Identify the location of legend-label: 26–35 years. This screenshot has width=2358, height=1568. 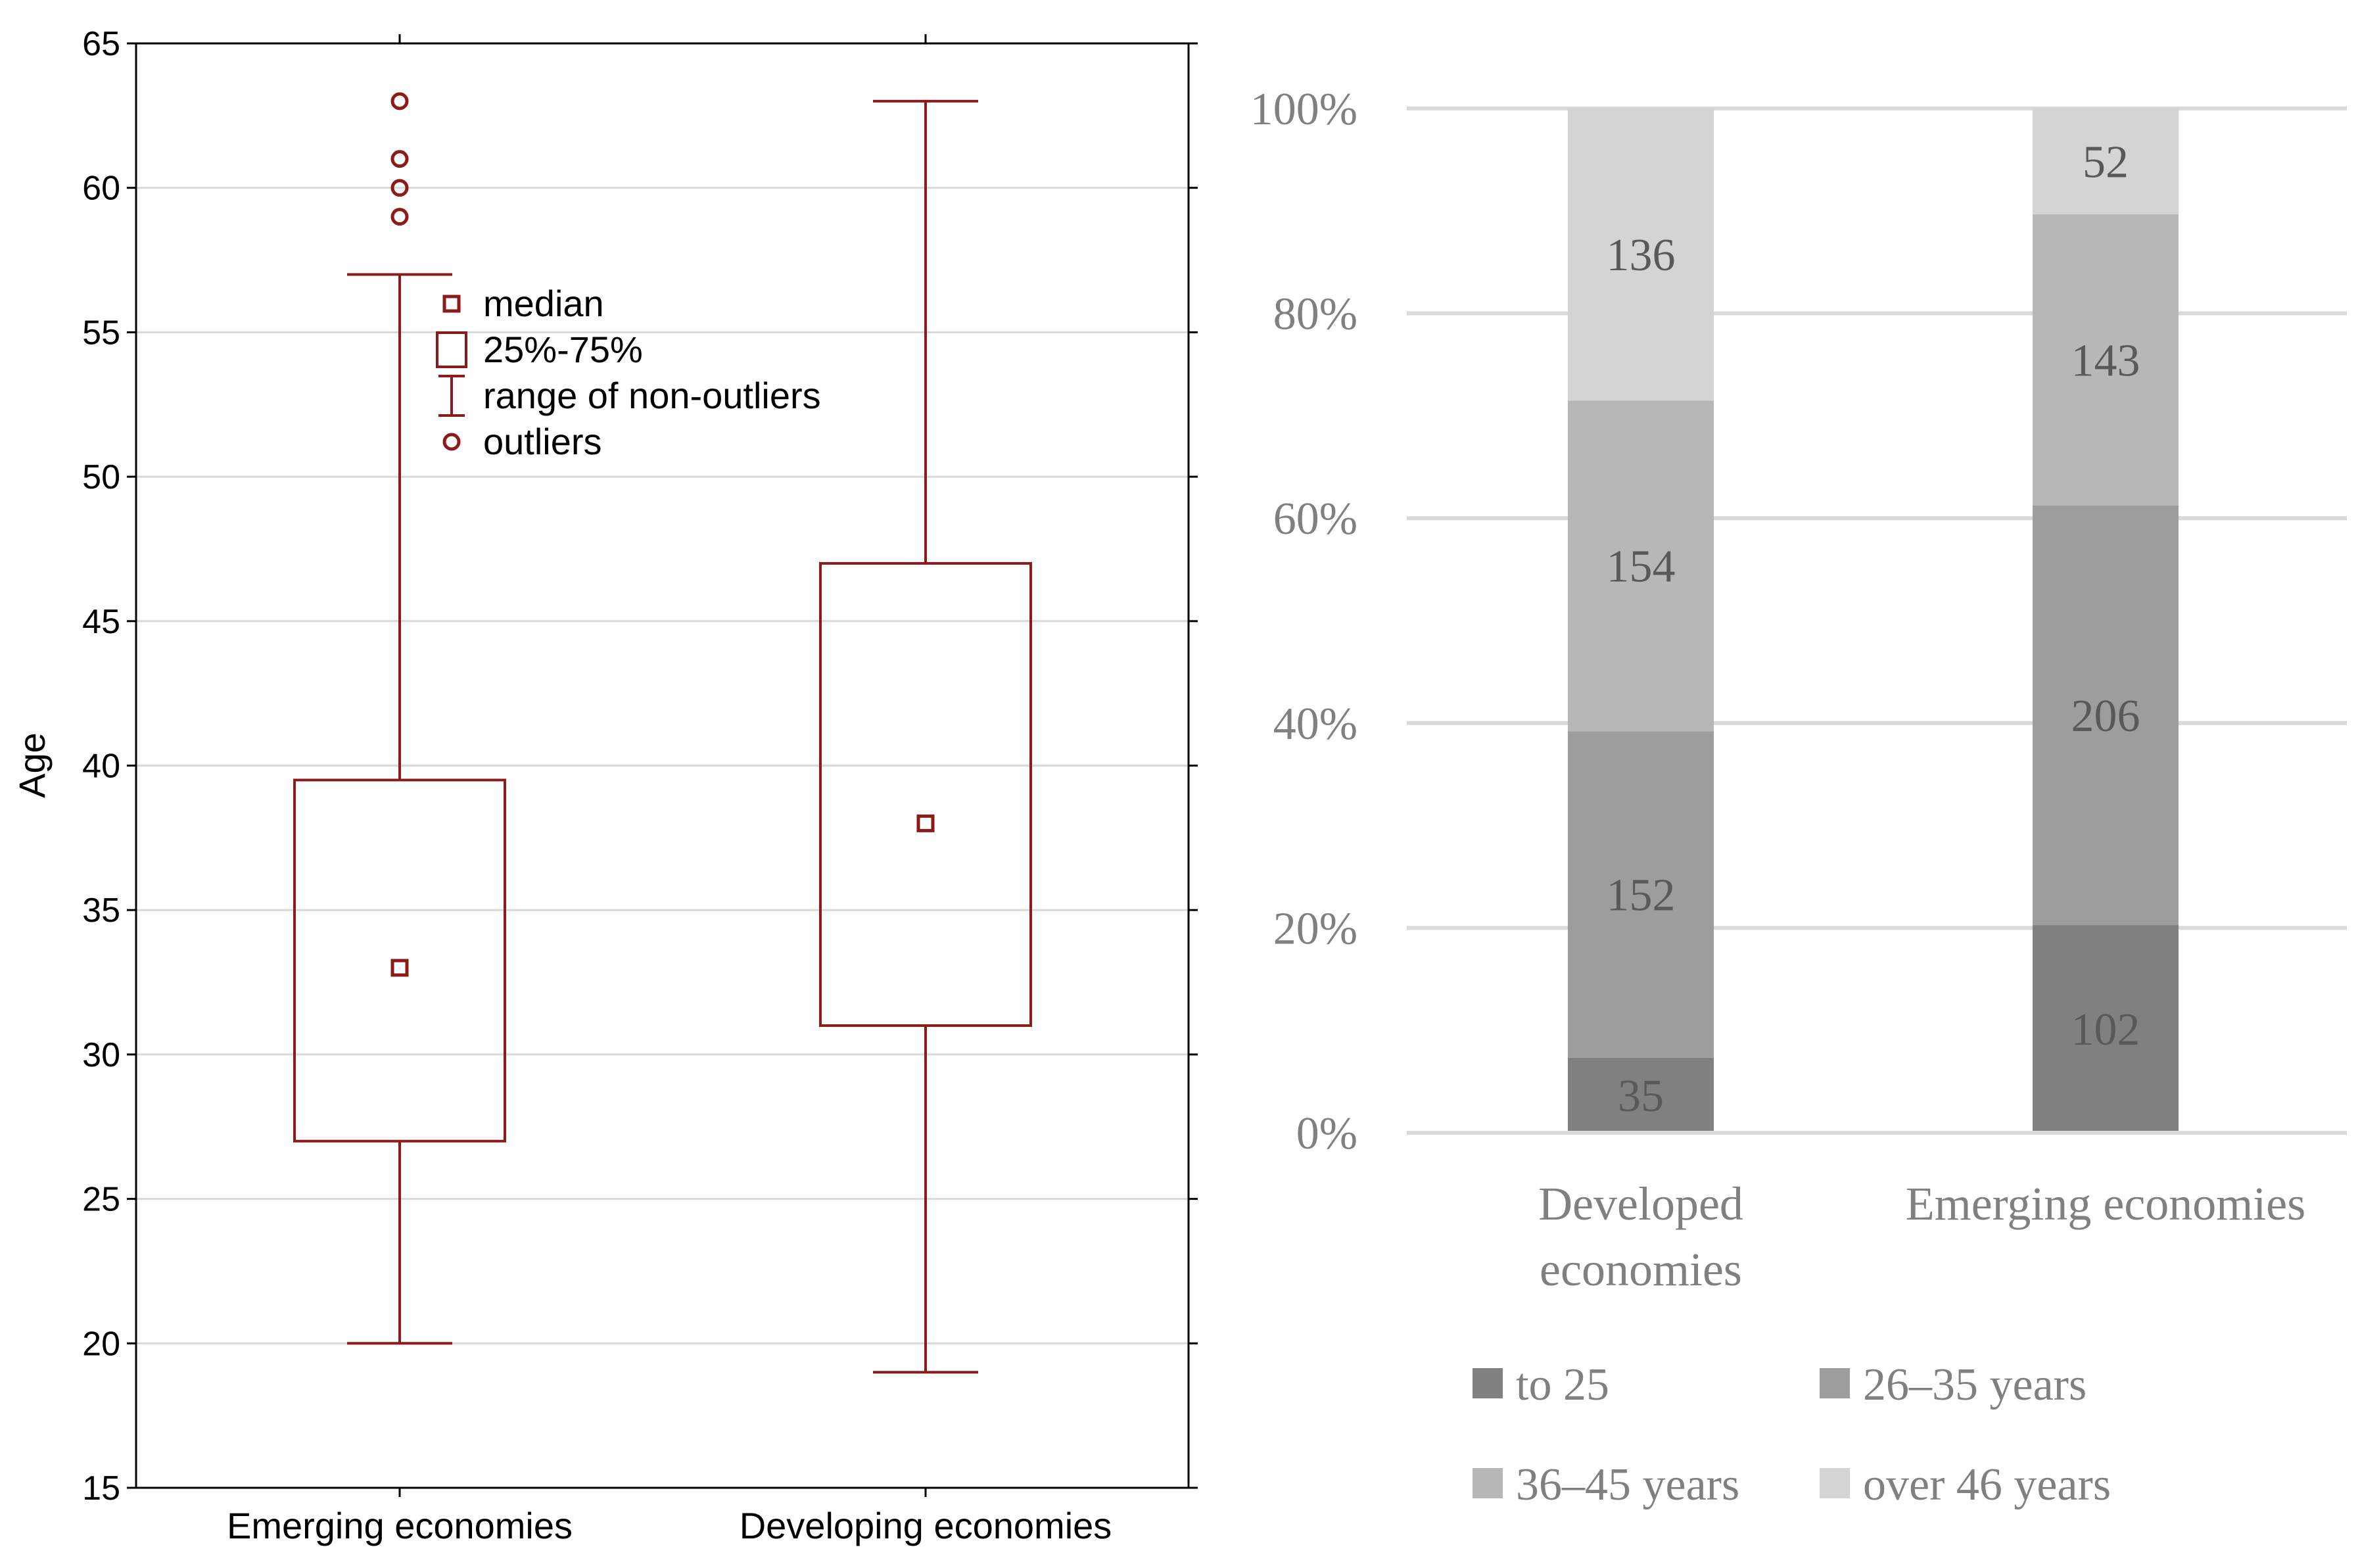
(1975, 1385).